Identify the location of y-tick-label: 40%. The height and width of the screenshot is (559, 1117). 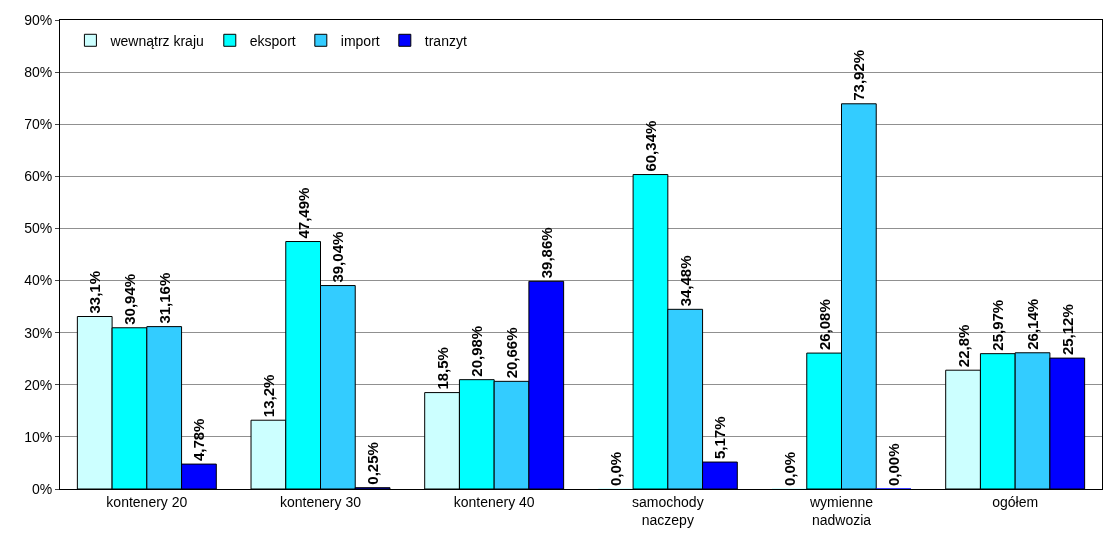
(38, 280).